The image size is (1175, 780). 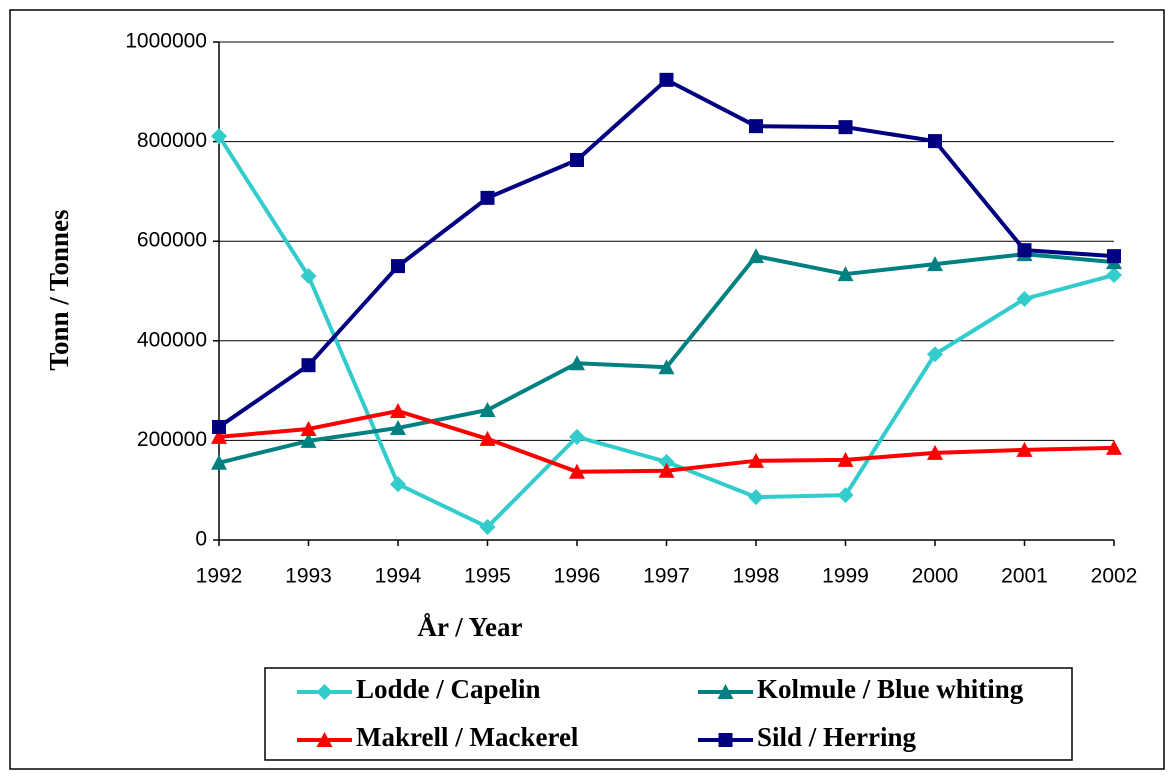 What do you see at coordinates (219, 576) in the screenshot?
I see `x-tick-label: 1992` at bounding box center [219, 576].